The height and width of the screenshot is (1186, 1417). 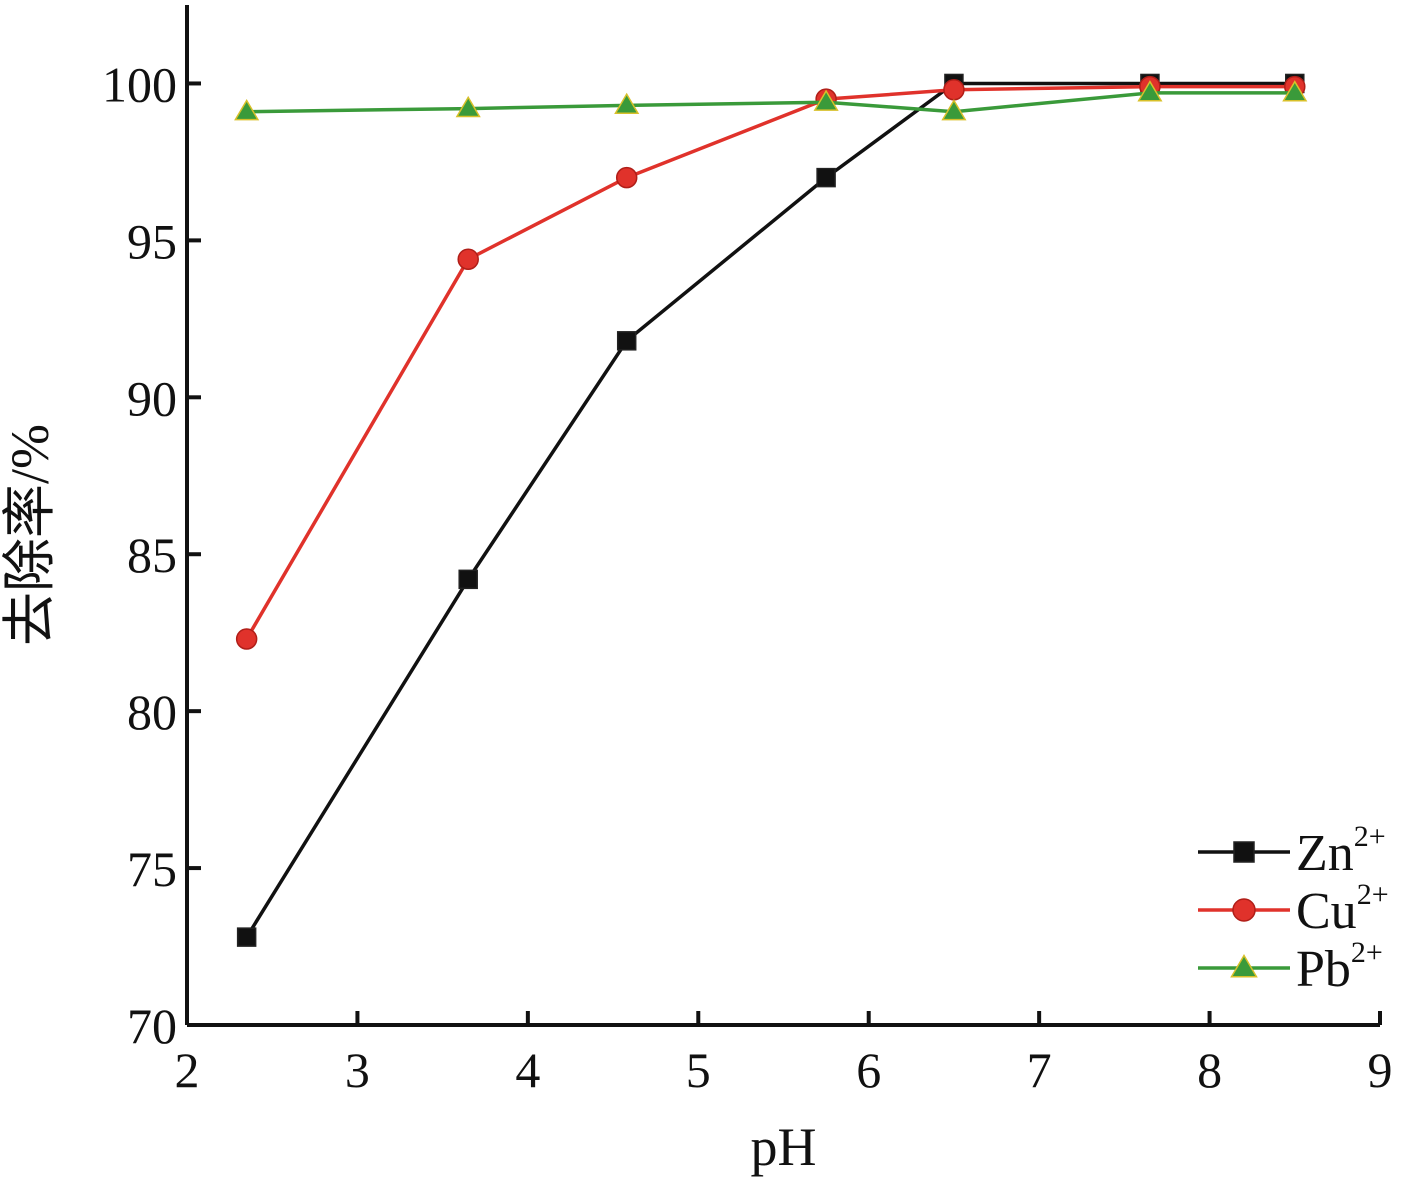 I want to click on series-line, so click(x=770, y=102).